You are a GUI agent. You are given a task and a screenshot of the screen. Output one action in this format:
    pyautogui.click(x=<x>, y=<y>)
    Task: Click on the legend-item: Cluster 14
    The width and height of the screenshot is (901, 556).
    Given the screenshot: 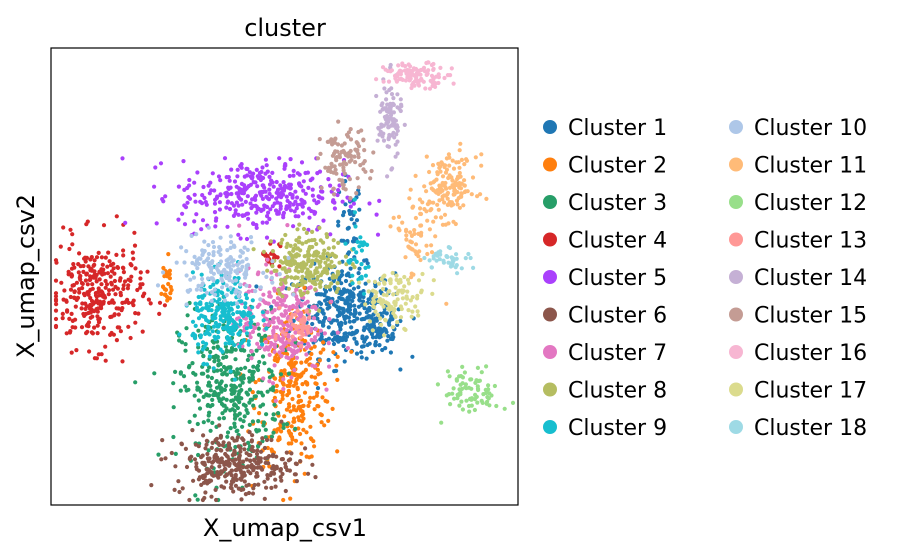 What is the action you would take?
    pyautogui.click(x=798, y=278)
    